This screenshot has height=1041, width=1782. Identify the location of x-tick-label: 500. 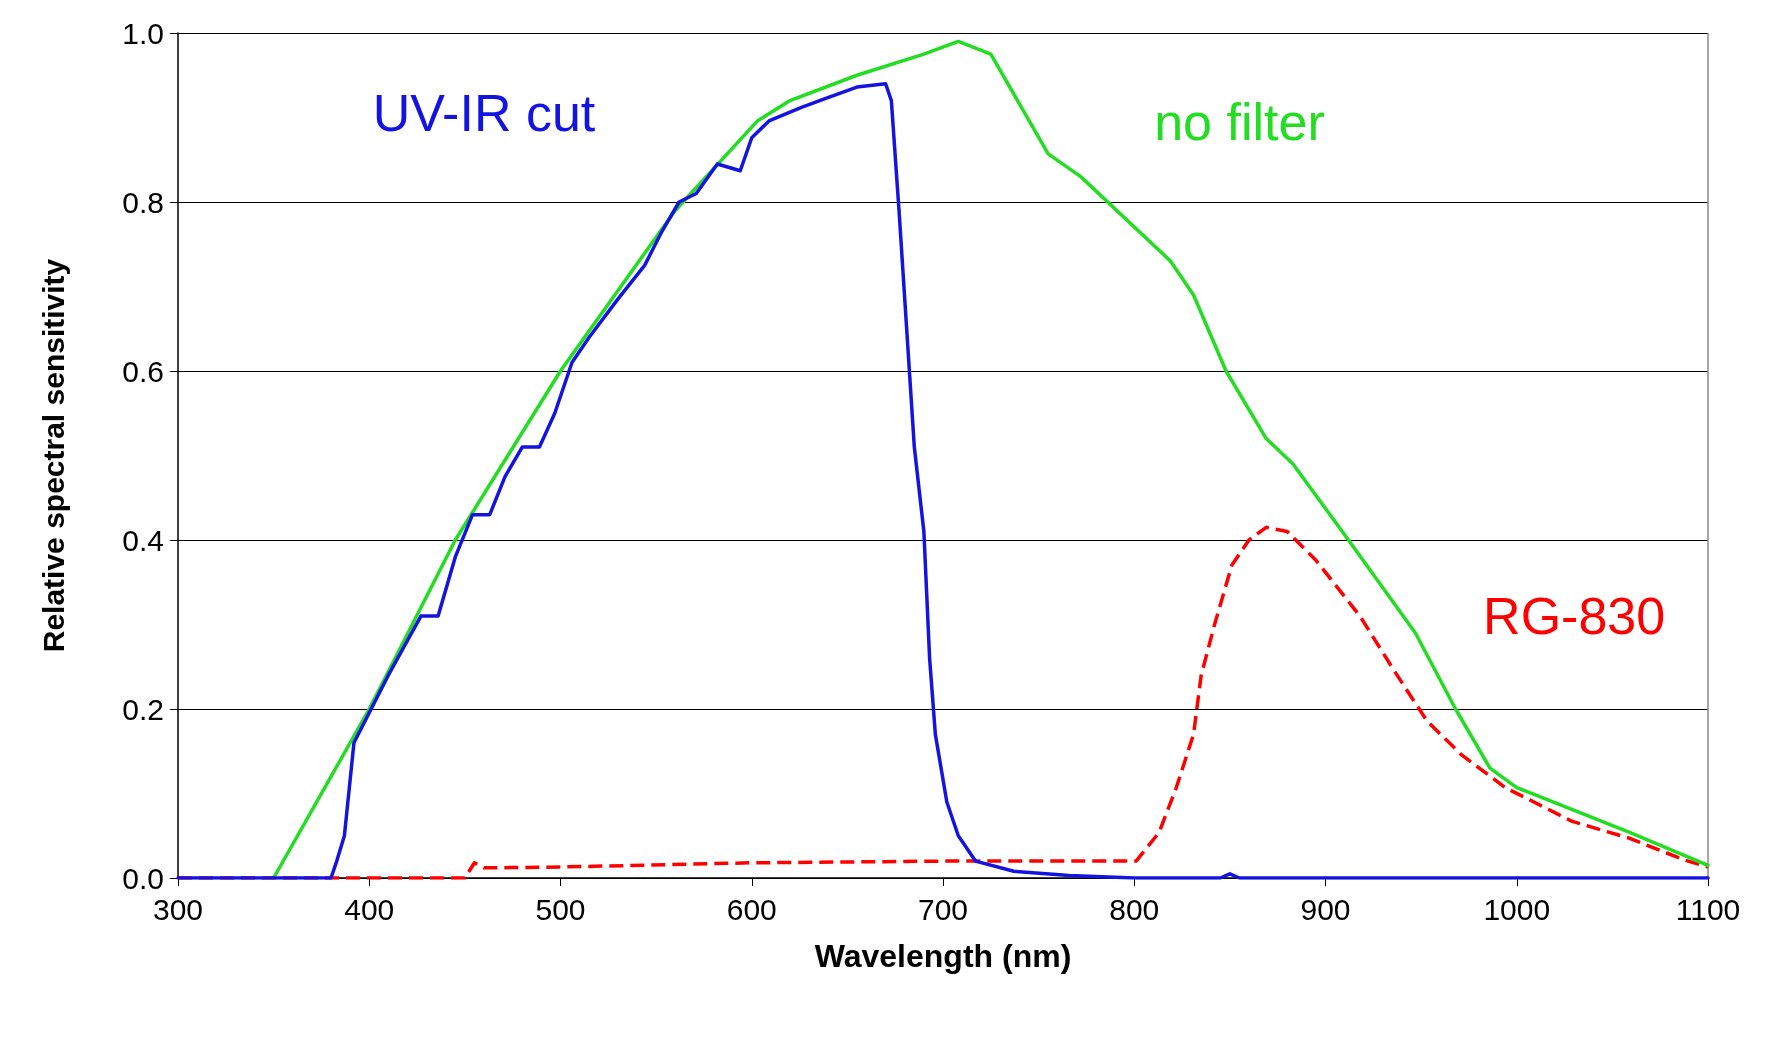
(560, 909).